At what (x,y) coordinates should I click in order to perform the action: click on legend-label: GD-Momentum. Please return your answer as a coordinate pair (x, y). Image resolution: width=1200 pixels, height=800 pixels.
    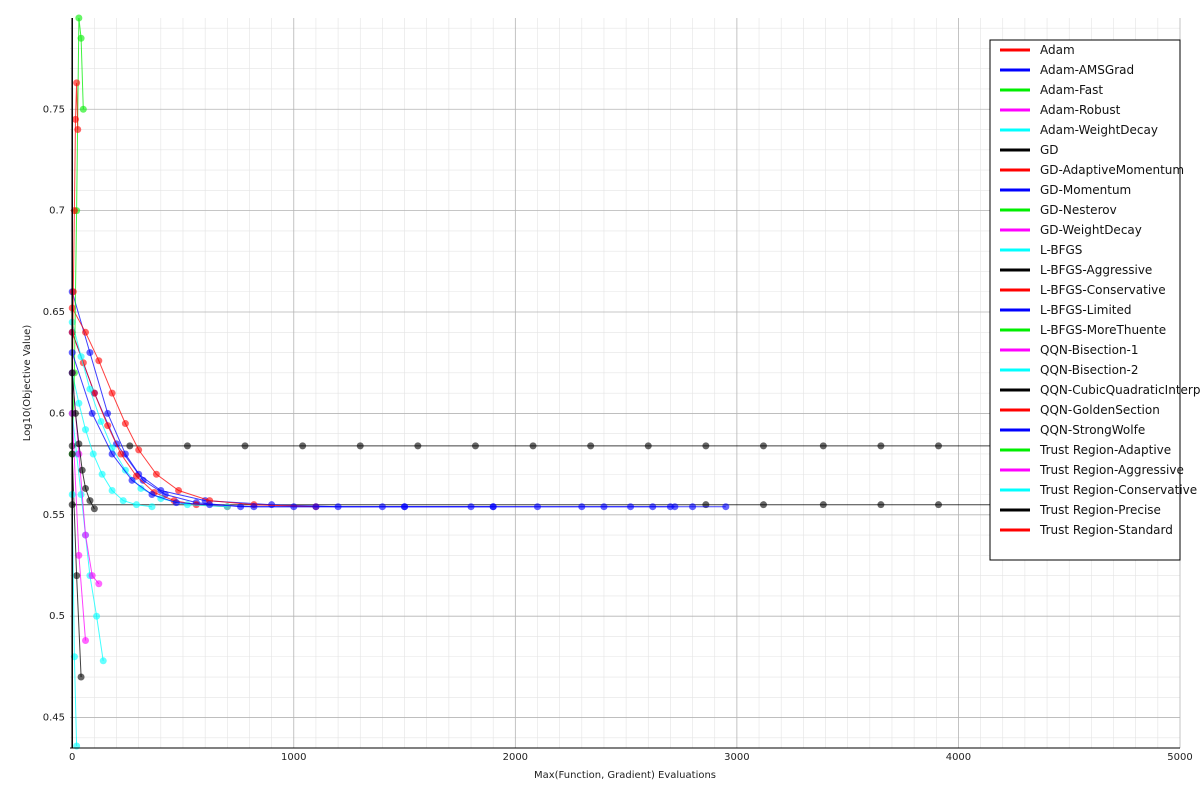
    Looking at the image, I should click on (1085, 190).